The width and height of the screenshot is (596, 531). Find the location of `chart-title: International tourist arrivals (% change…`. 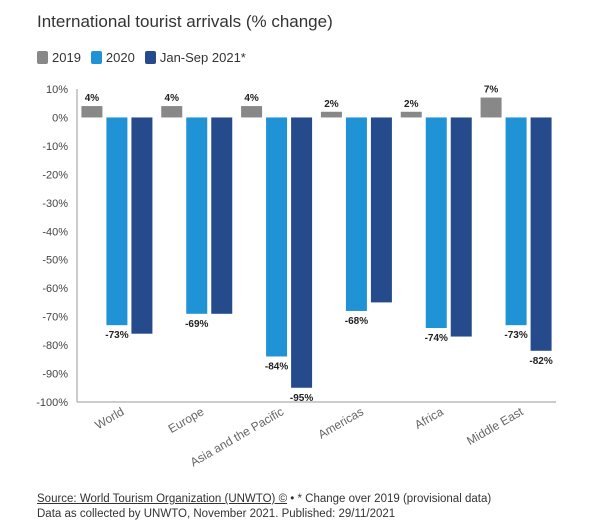

chart-title: International tourist arrivals (% change… is located at coordinates (185, 21).